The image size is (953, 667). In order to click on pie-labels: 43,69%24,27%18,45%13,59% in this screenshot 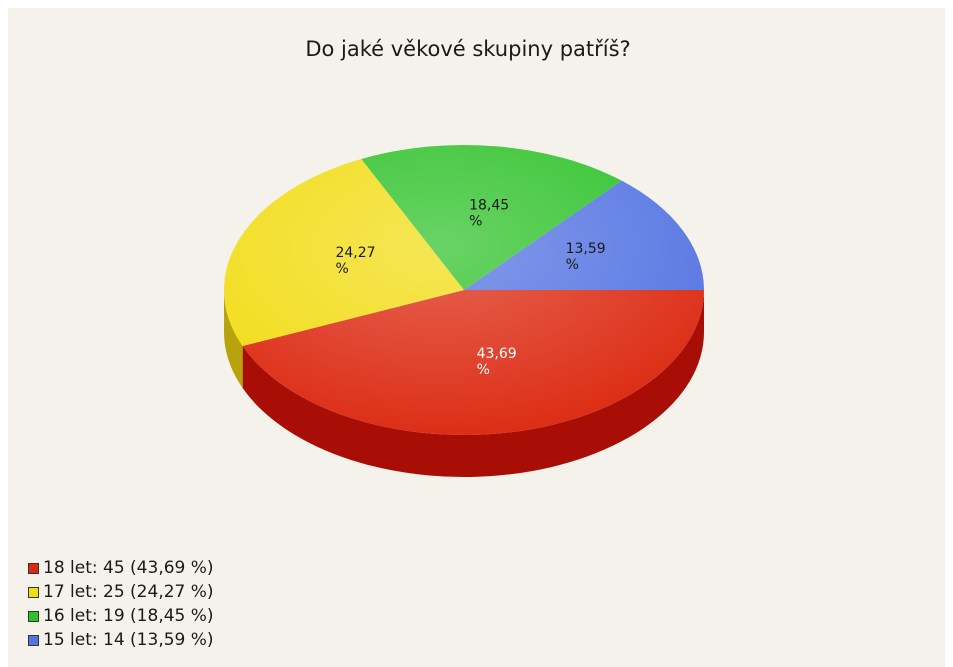, I will do `click(470, 287)`.